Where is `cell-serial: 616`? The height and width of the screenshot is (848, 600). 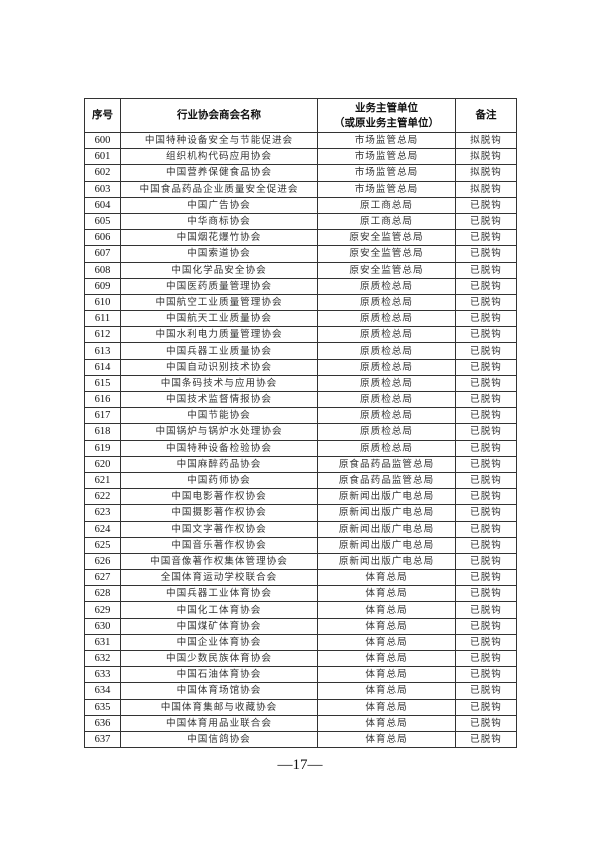
cell-serial: 616 is located at coordinates (102, 399).